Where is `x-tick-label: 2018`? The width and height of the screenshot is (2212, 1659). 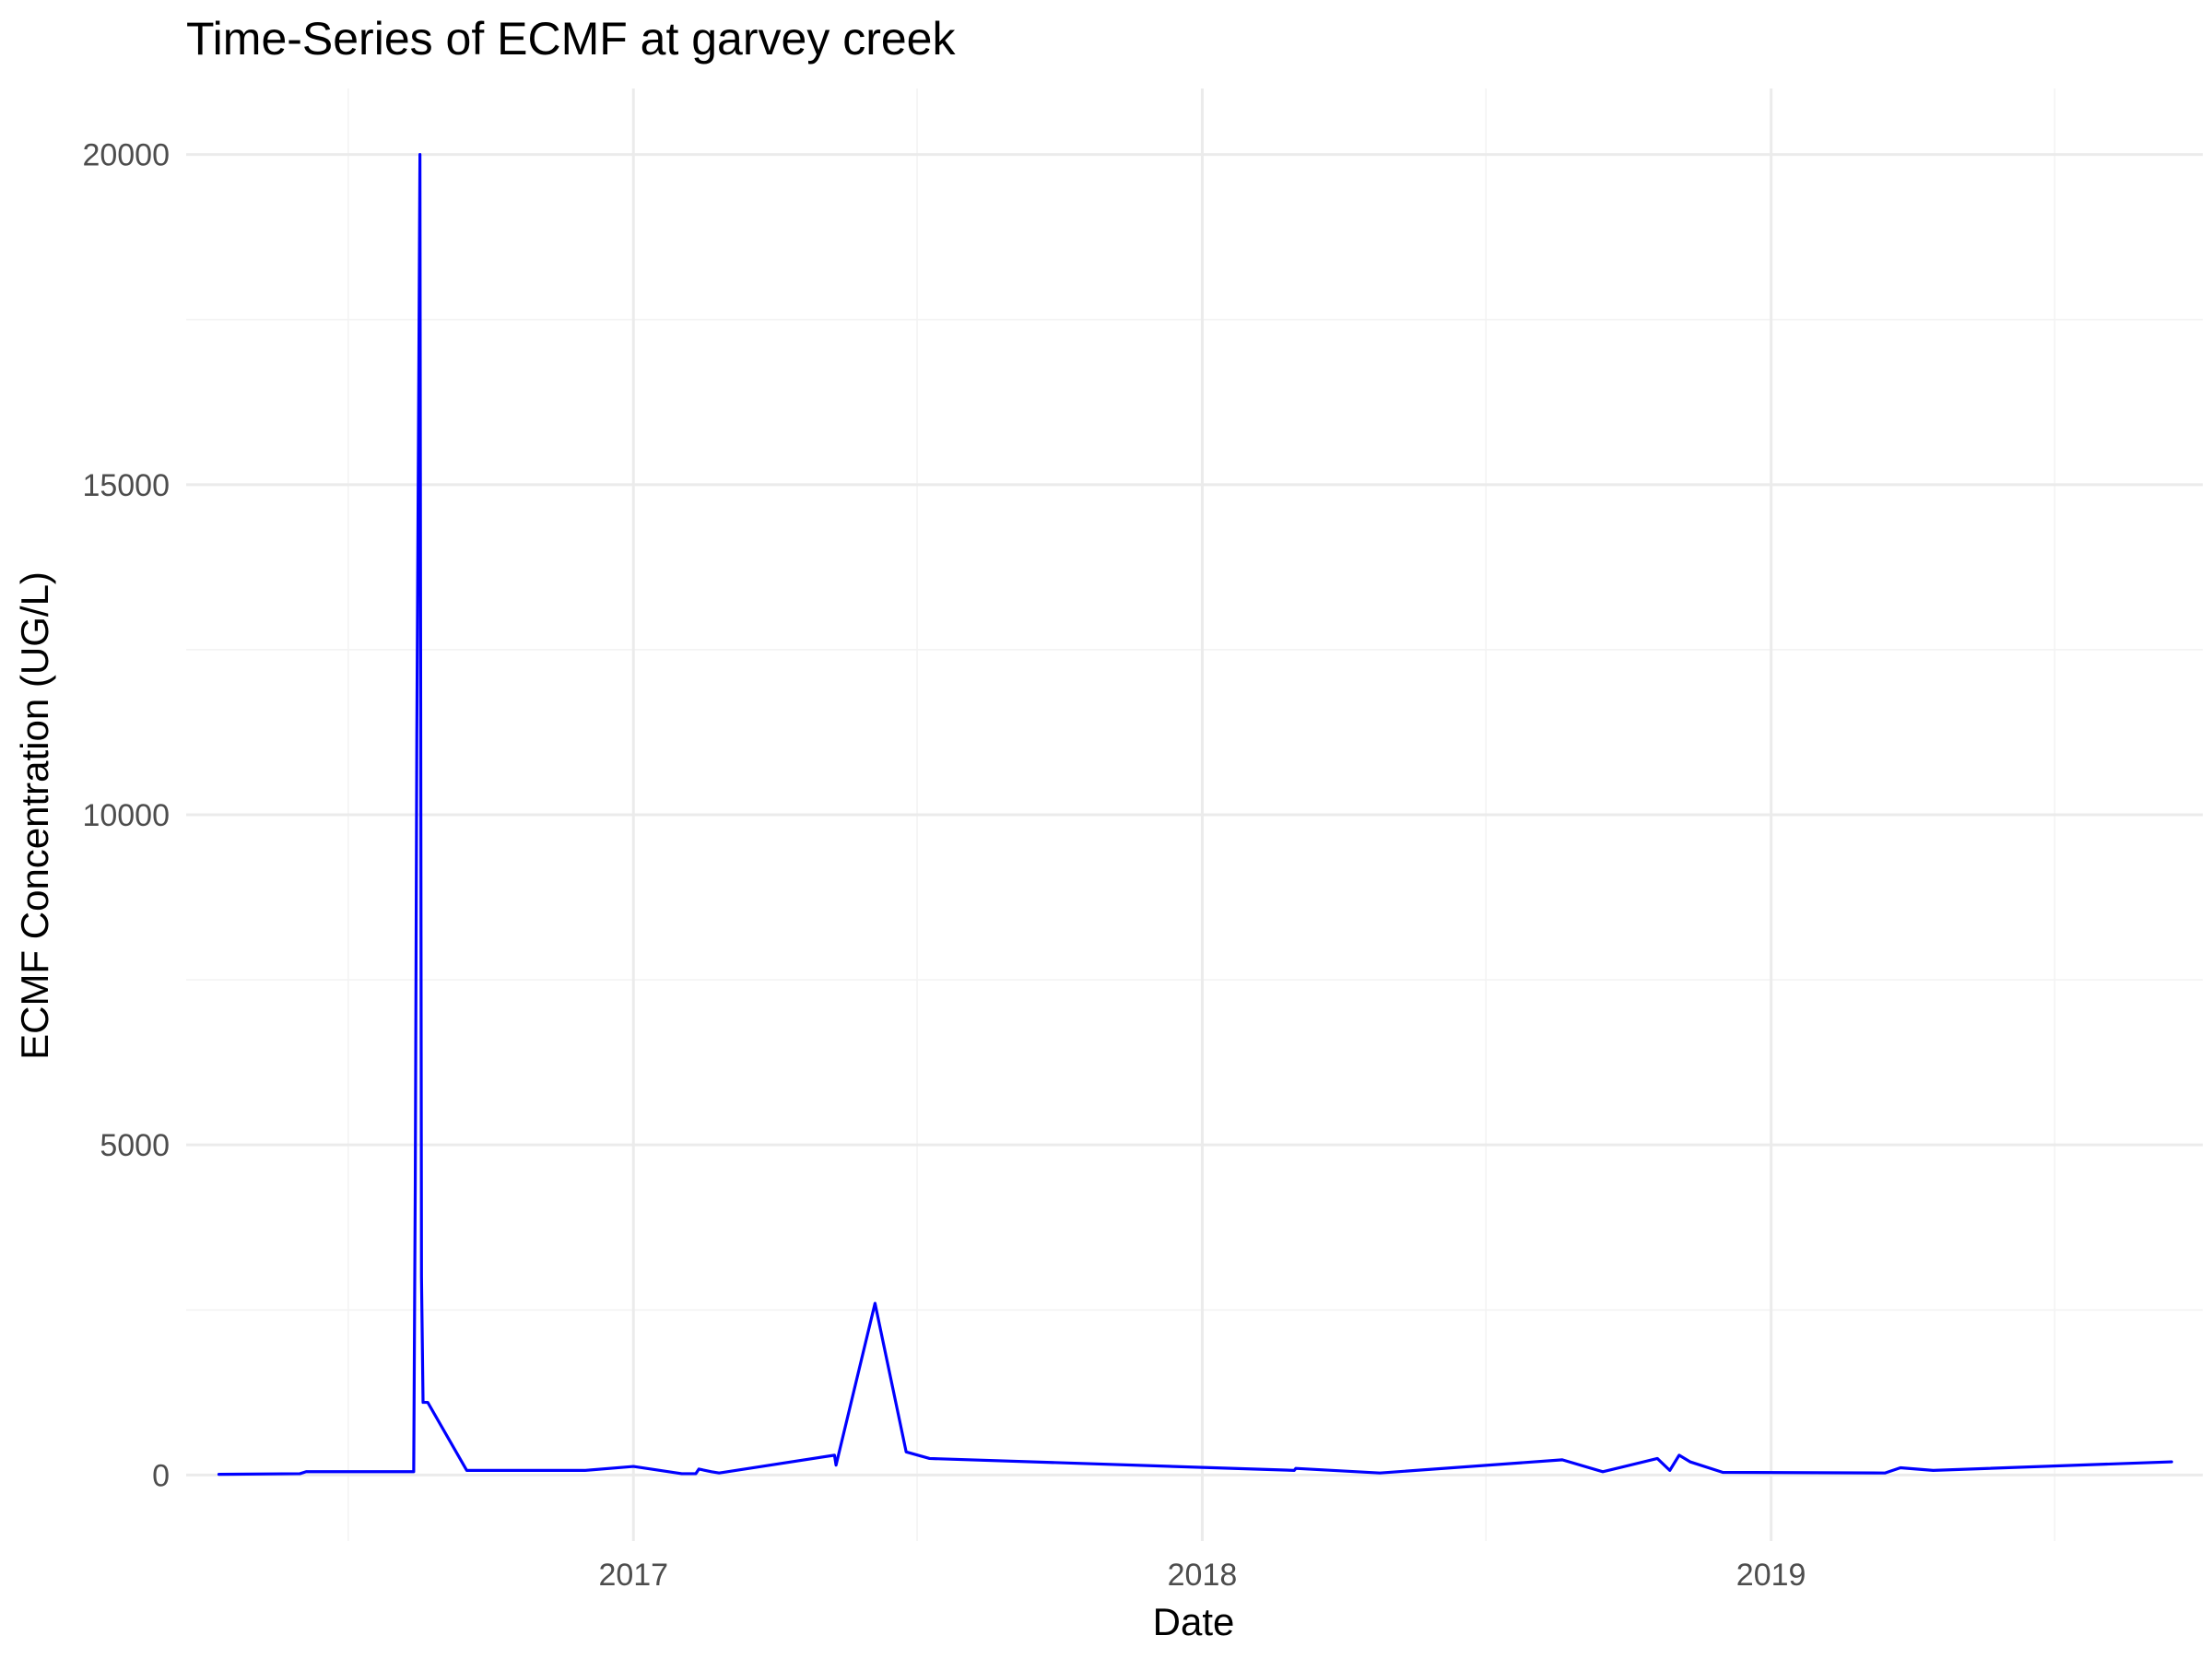
x-tick-label: 2018 is located at coordinates (1203, 1575).